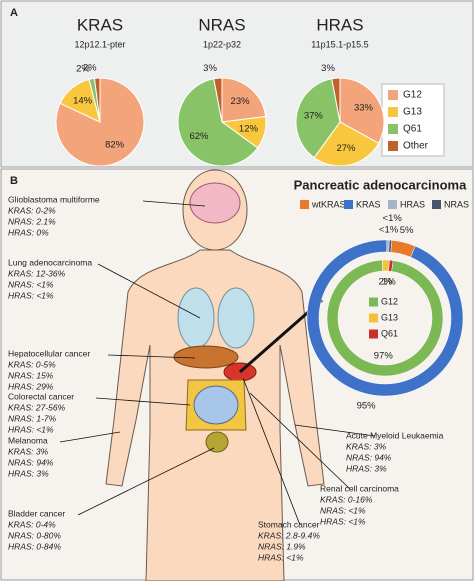  I want to click on value-label: 5%, so click(407, 230).